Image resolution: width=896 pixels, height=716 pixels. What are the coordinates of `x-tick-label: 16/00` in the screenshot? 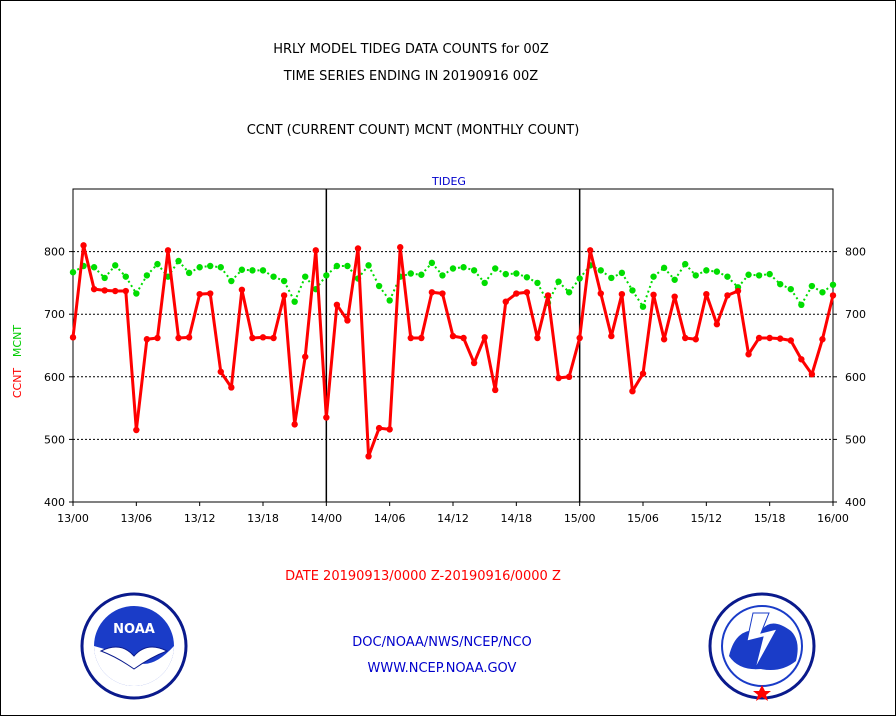 It's located at (833, 518).